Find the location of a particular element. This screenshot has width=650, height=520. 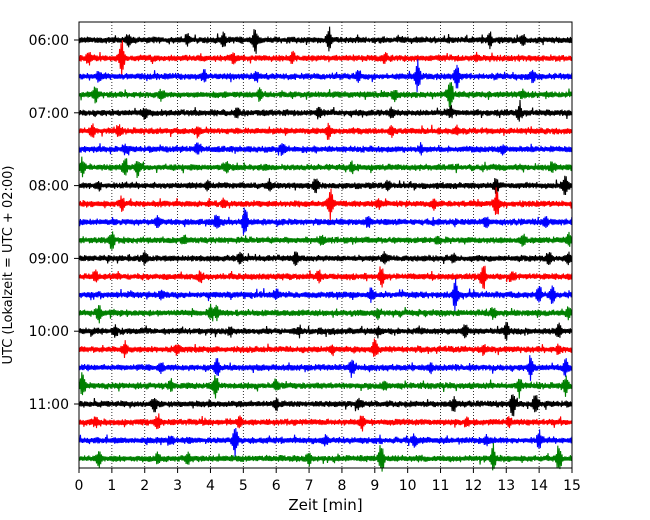

y-tick-label: 09:00 is located at coordinates (49, 259).